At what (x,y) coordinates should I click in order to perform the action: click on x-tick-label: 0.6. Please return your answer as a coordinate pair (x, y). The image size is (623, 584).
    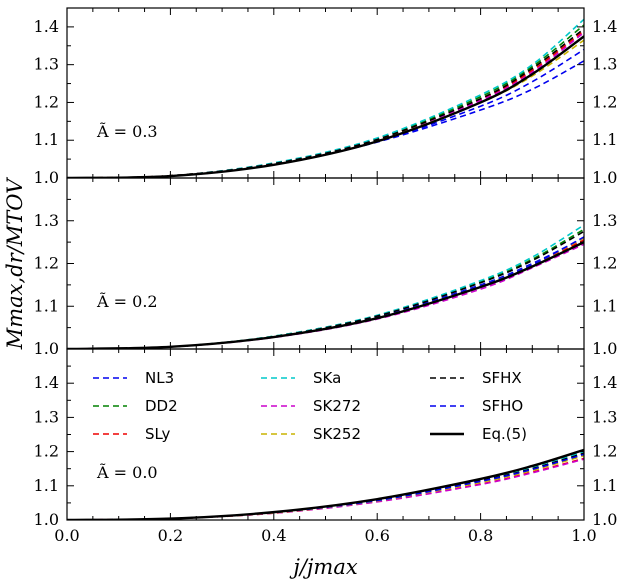
    Looking at the image, I should click on (376, 535).